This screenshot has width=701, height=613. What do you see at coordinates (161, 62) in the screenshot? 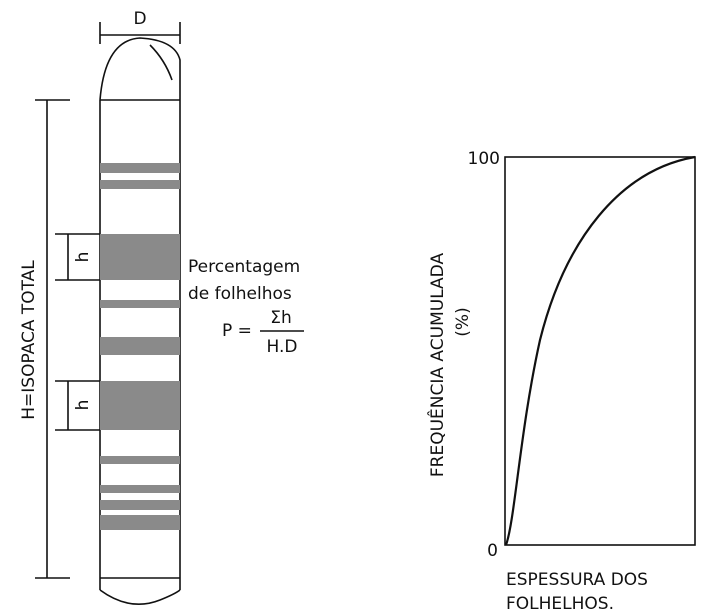
I see `core-break` at bounding box center [161, 62].